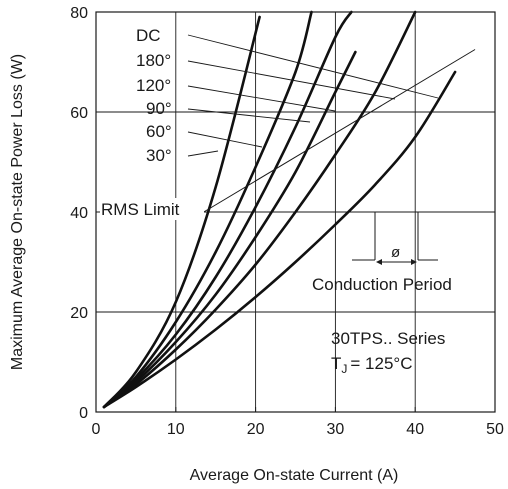  What do you see at coordinates (388, 338) in the screenshot?
I see `device-series-label: 30TPS.. Series` at bounding box center [388, 338].